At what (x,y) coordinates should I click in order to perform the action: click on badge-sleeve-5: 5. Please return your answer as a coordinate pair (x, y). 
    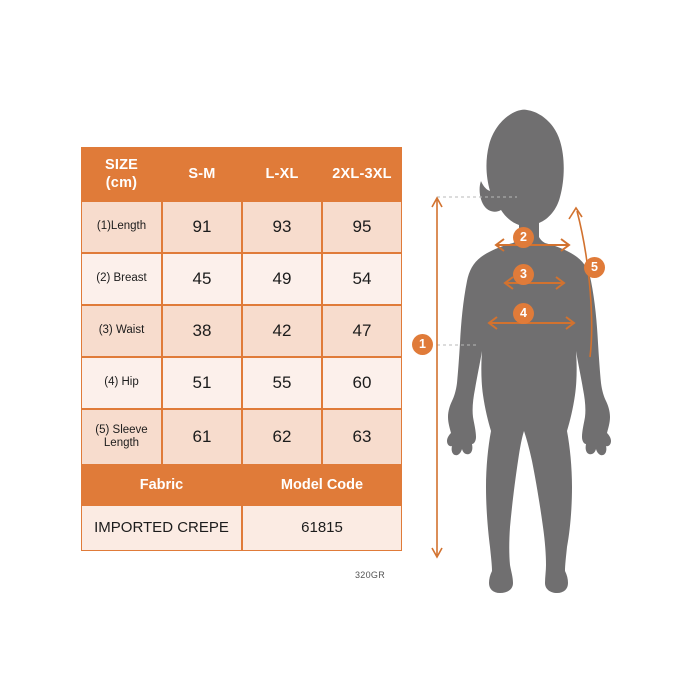
    Looking at the image, I should click on (594, 267).